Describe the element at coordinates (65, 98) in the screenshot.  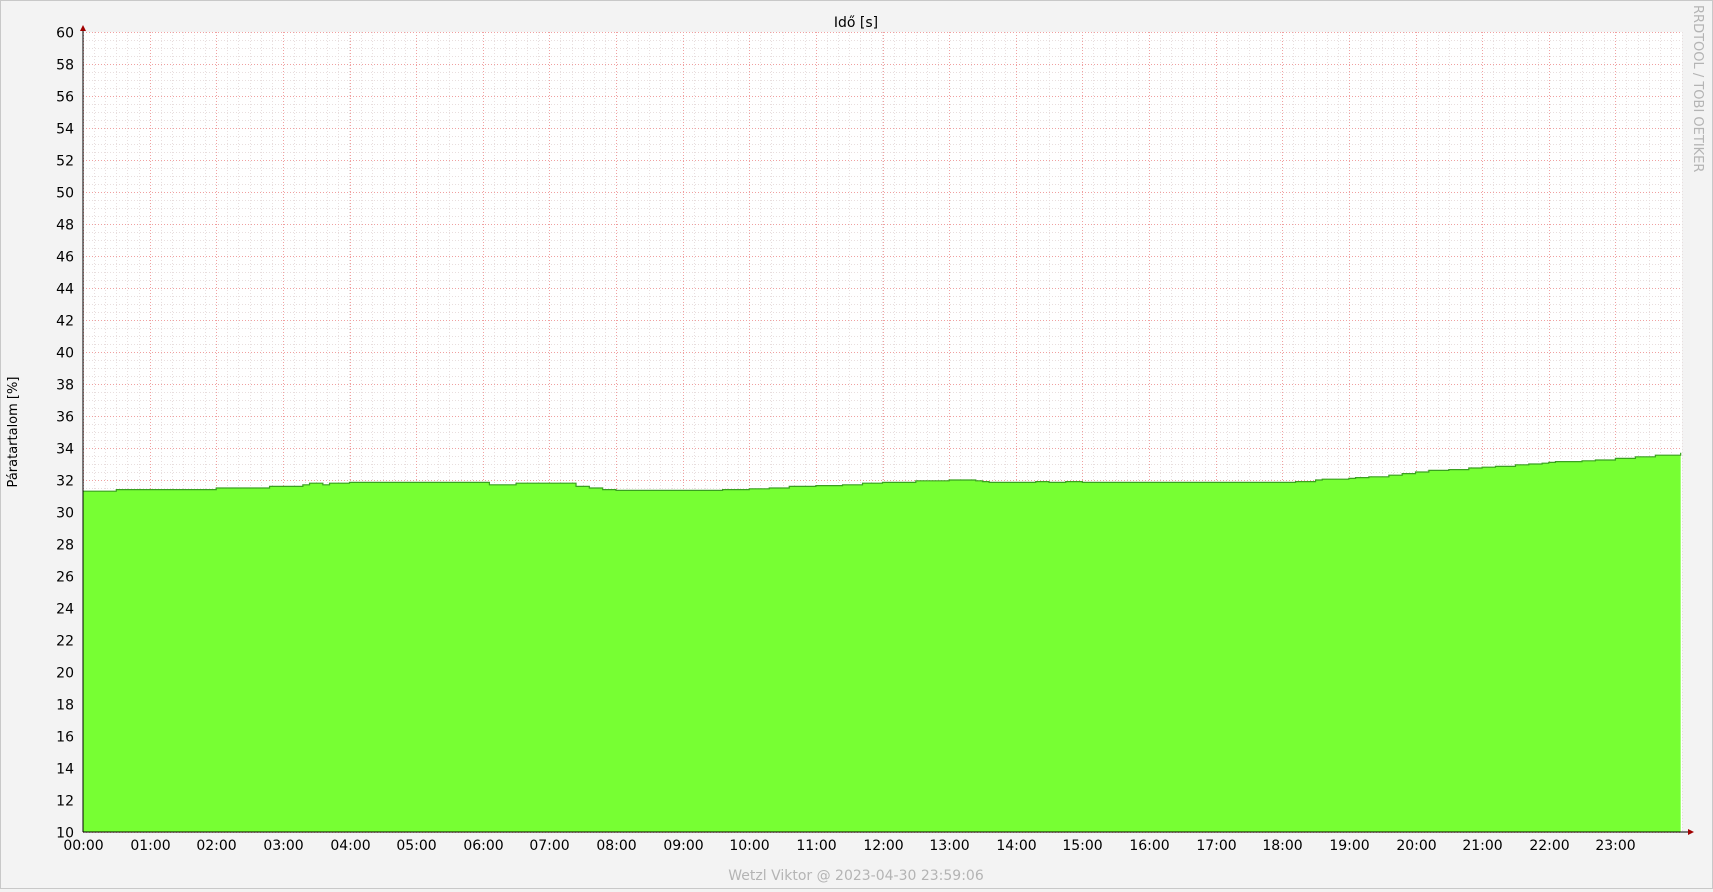
I see `y-tick-label: 56` at that location.